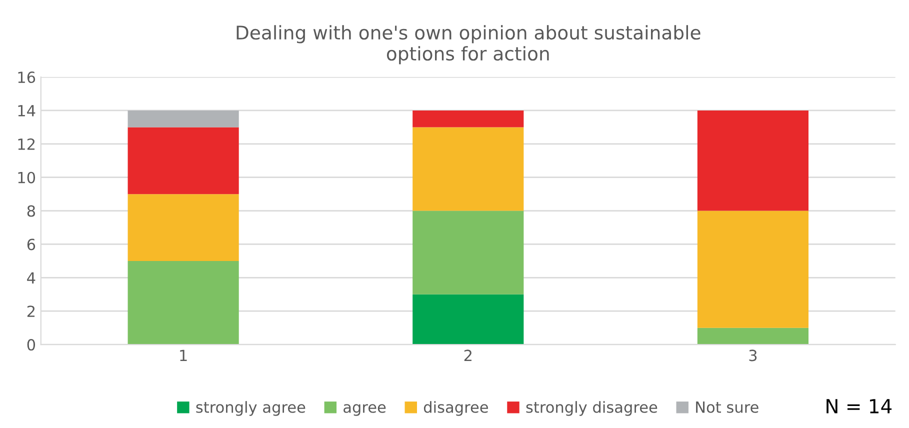 This screenshot has height=428, width=909. I want to click on x-tick-label: 3, so click(753, 356).